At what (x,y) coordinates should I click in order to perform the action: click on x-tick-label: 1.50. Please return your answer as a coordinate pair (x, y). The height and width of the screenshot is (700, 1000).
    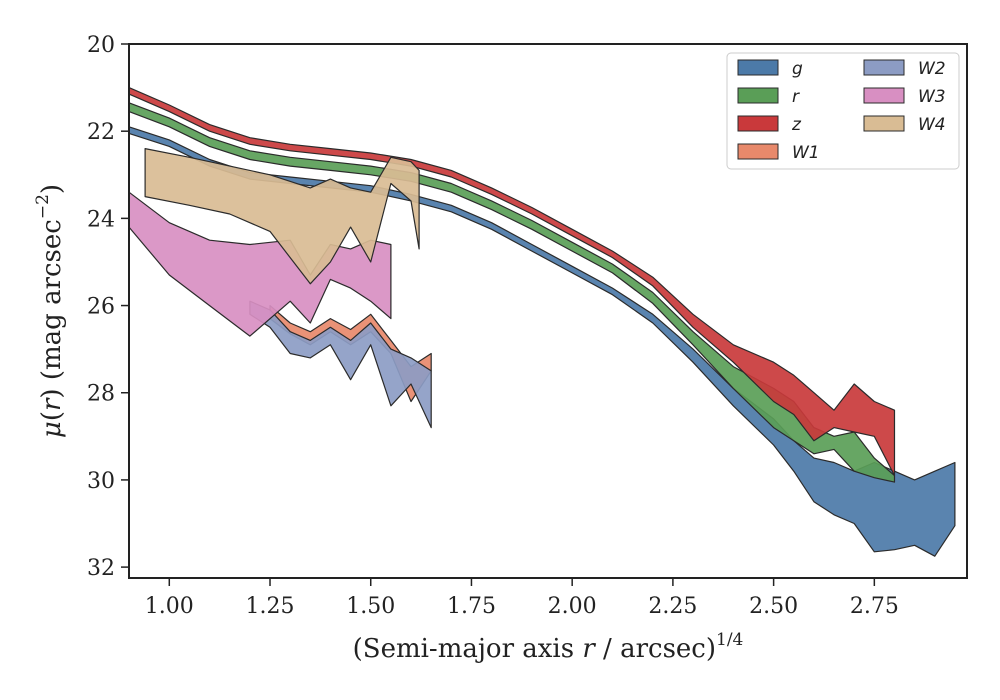
    Looking at the image, I should click on (370, 606).